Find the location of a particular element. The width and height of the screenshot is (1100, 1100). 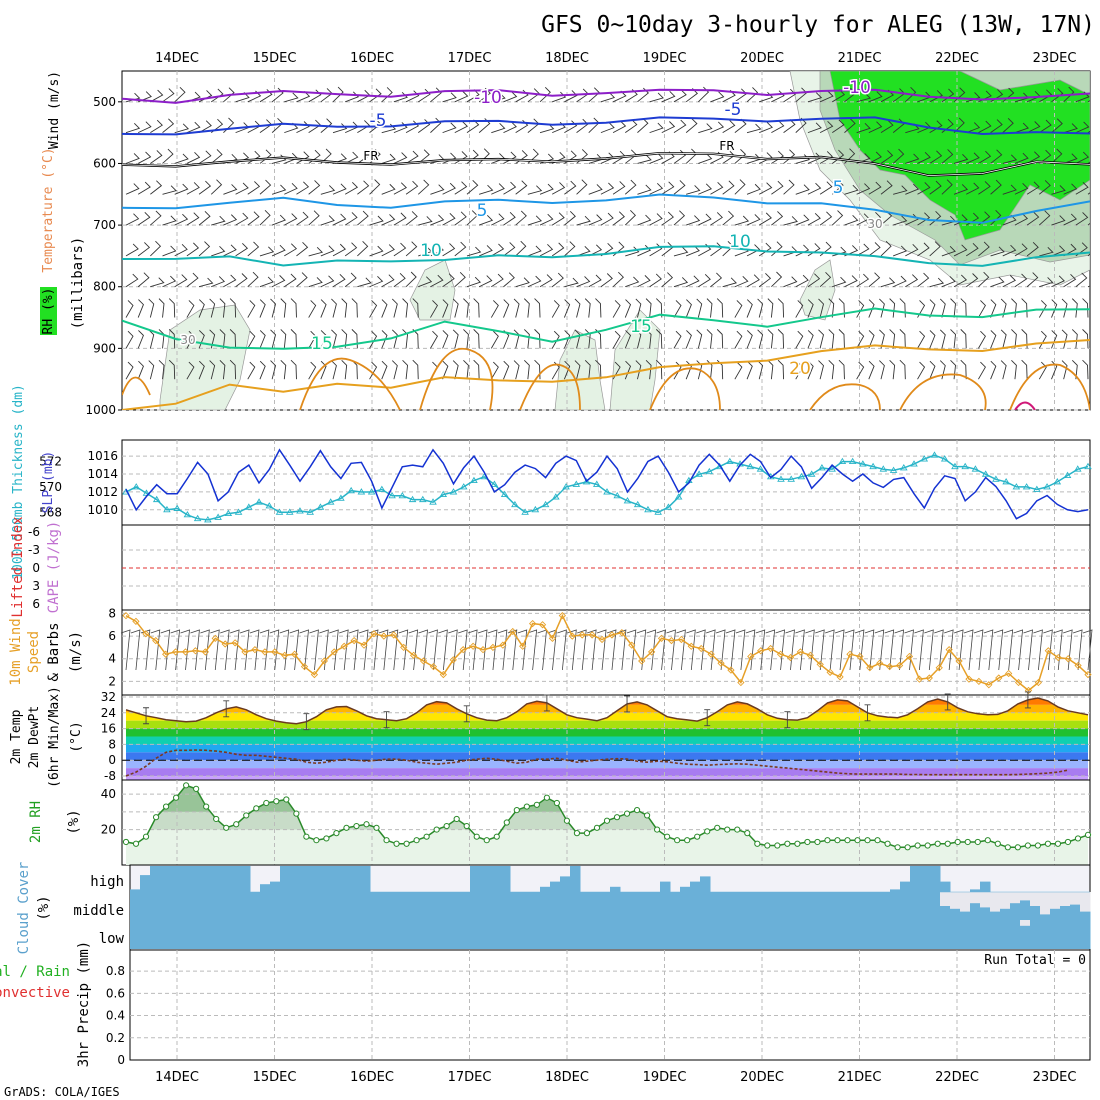

date-label-bottom: 18DEC is located at coordinates (567, 1077).